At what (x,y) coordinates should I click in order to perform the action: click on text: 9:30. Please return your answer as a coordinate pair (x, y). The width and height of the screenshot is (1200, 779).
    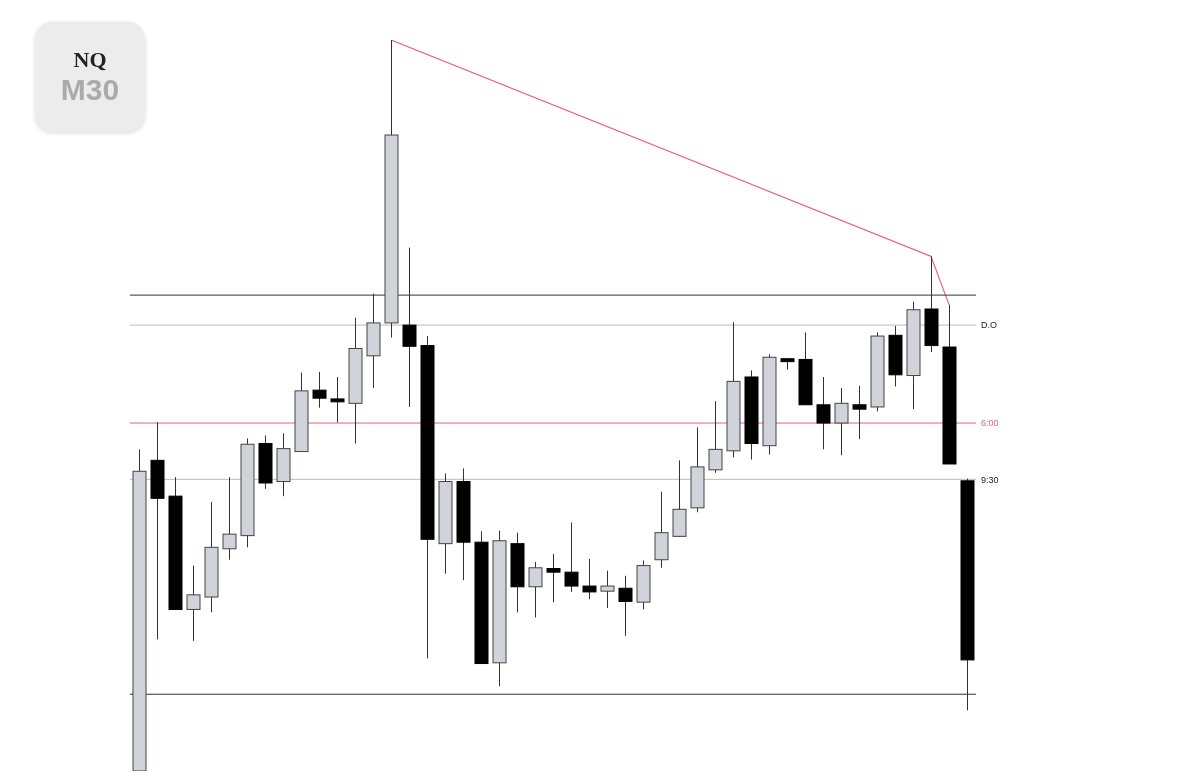
    Looking at the image, I should click on (990, 479).